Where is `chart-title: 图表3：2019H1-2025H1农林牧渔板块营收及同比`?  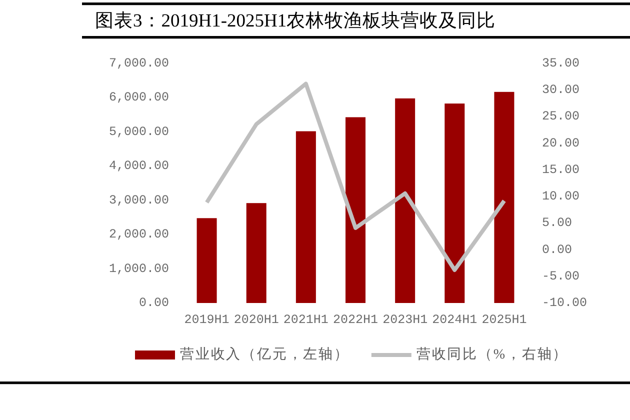
chart-title: 图表3：2019H1-2025H1农林牧渔板块营收及同比 is located at coordinates (295, 21).